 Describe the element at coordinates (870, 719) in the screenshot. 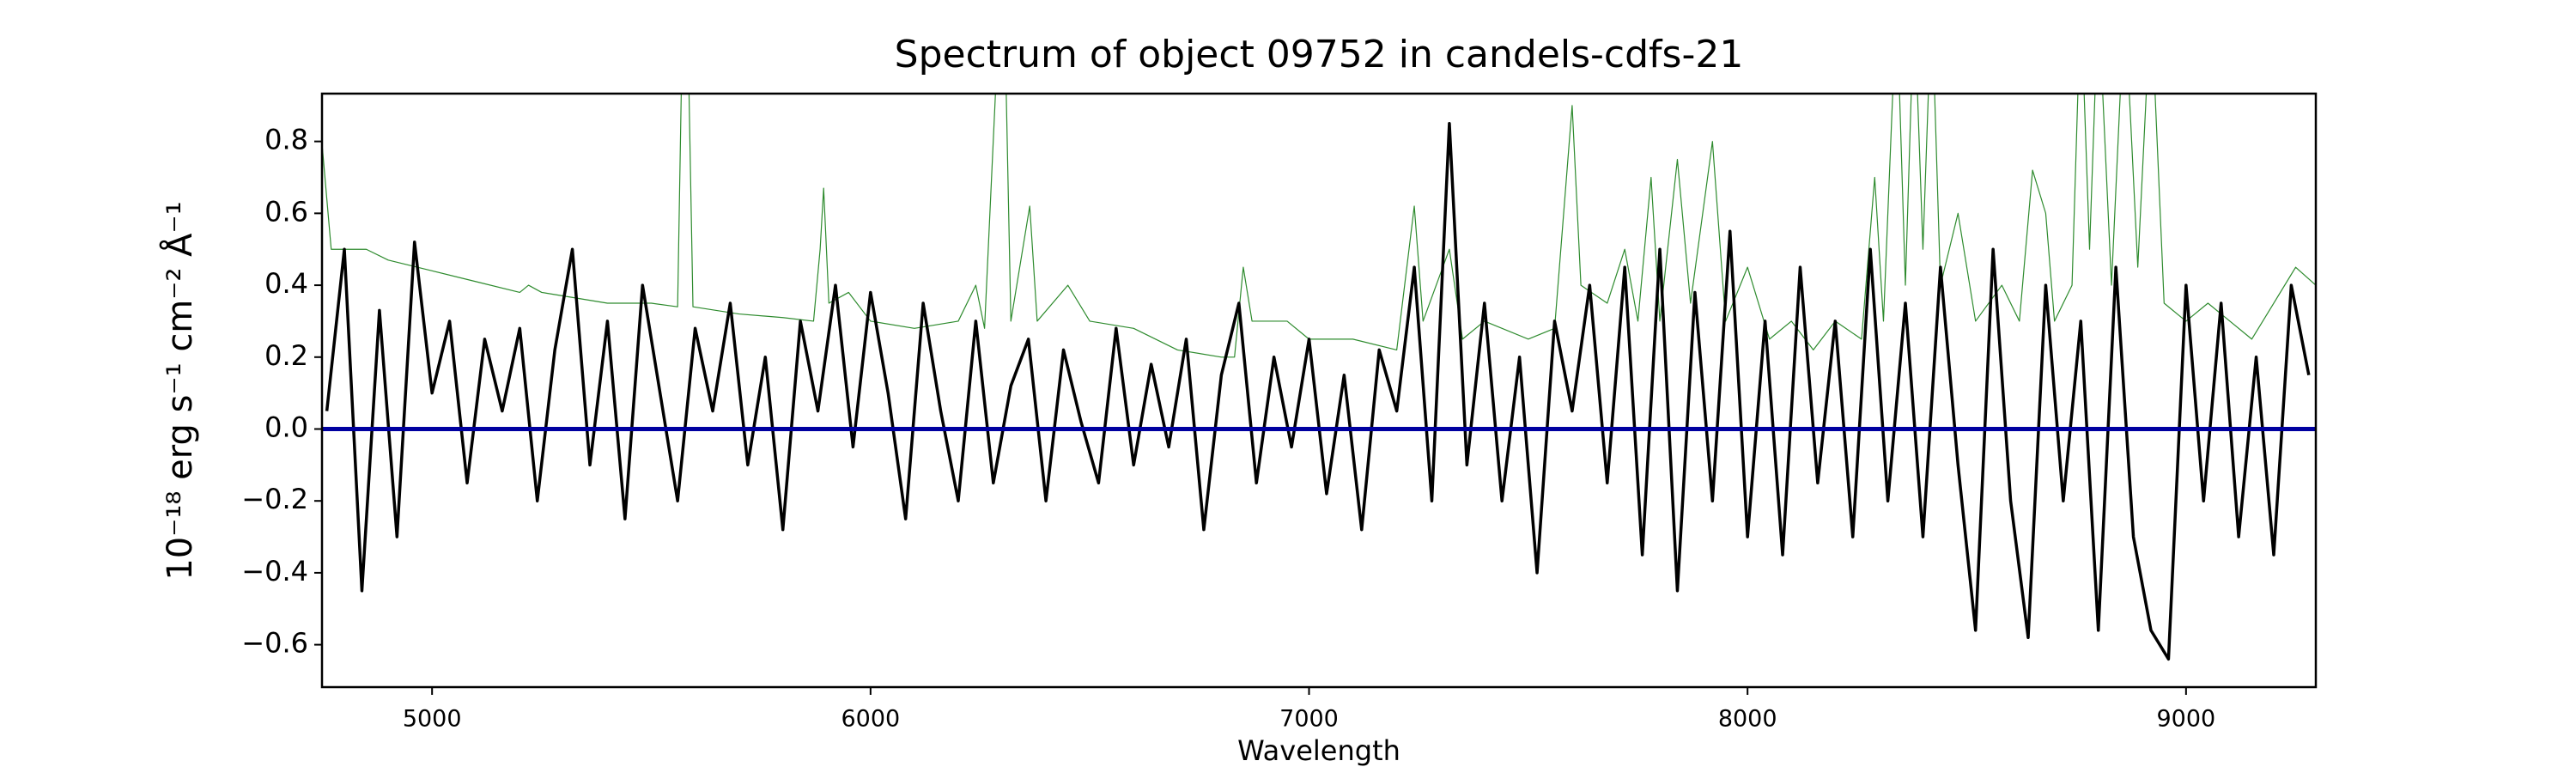

I see `x-tick-label: 6000` at that location.